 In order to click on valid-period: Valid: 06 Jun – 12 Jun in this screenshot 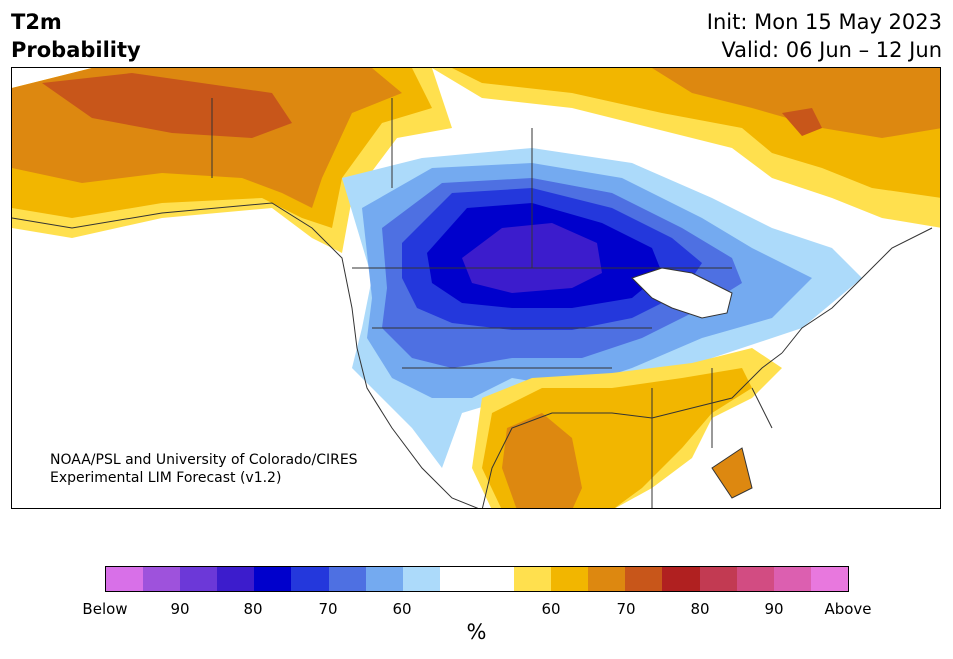, I will do `click(831, 50)`.